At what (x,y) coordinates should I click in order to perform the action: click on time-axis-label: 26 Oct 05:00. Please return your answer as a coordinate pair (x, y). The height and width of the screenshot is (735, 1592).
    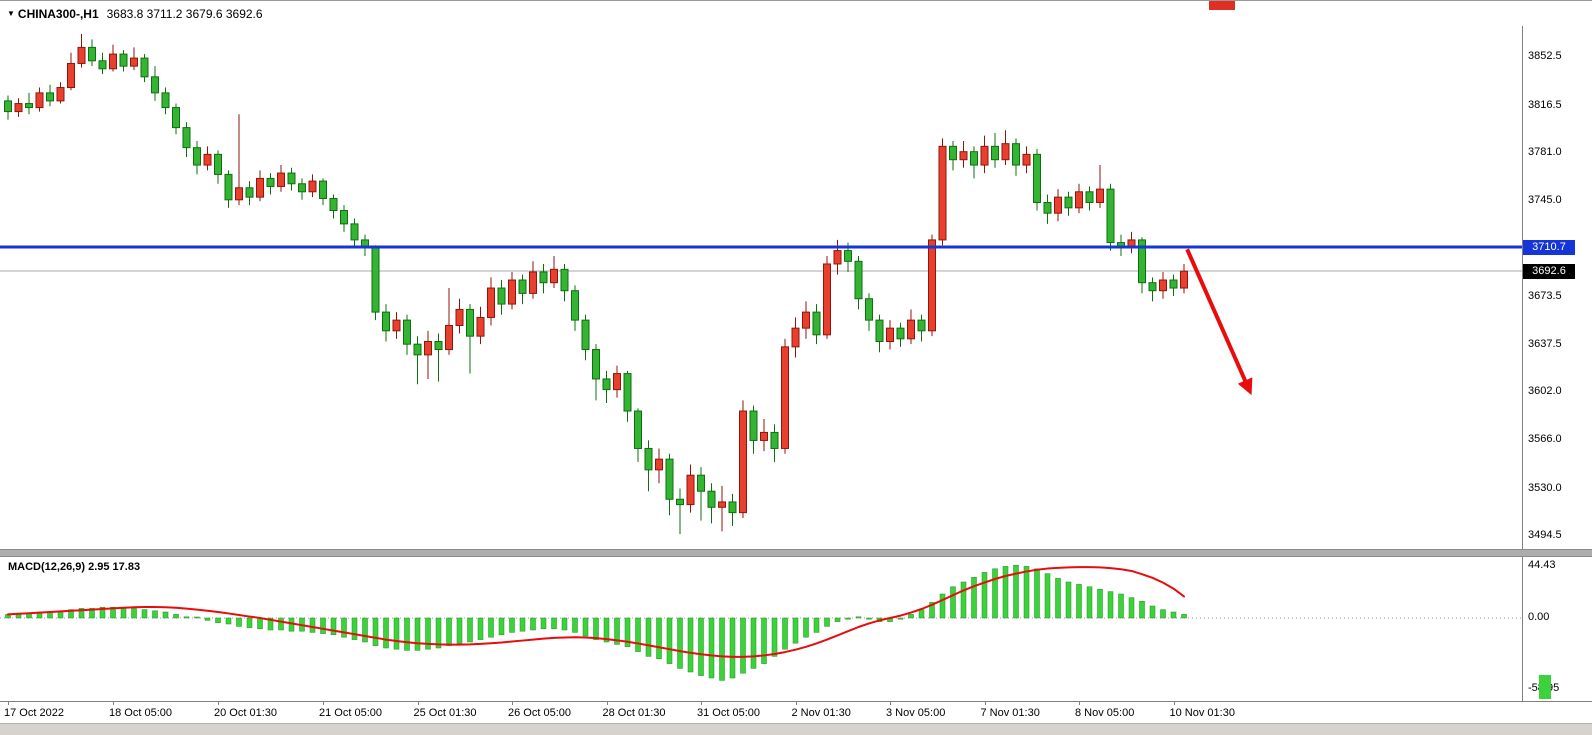
    Looking at the image, I should click on (539, 713).